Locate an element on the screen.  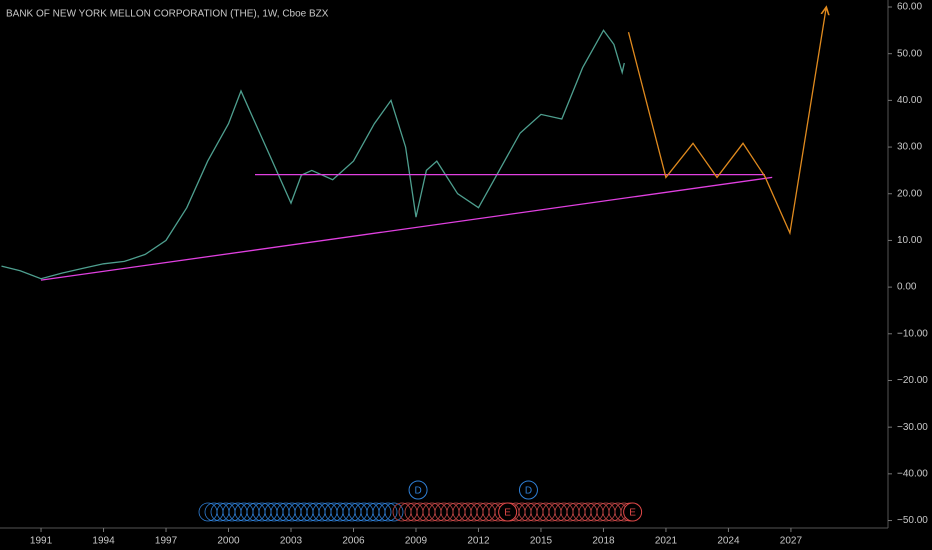
y-tick-label: −20.00 is located at coordinates (912, 380).